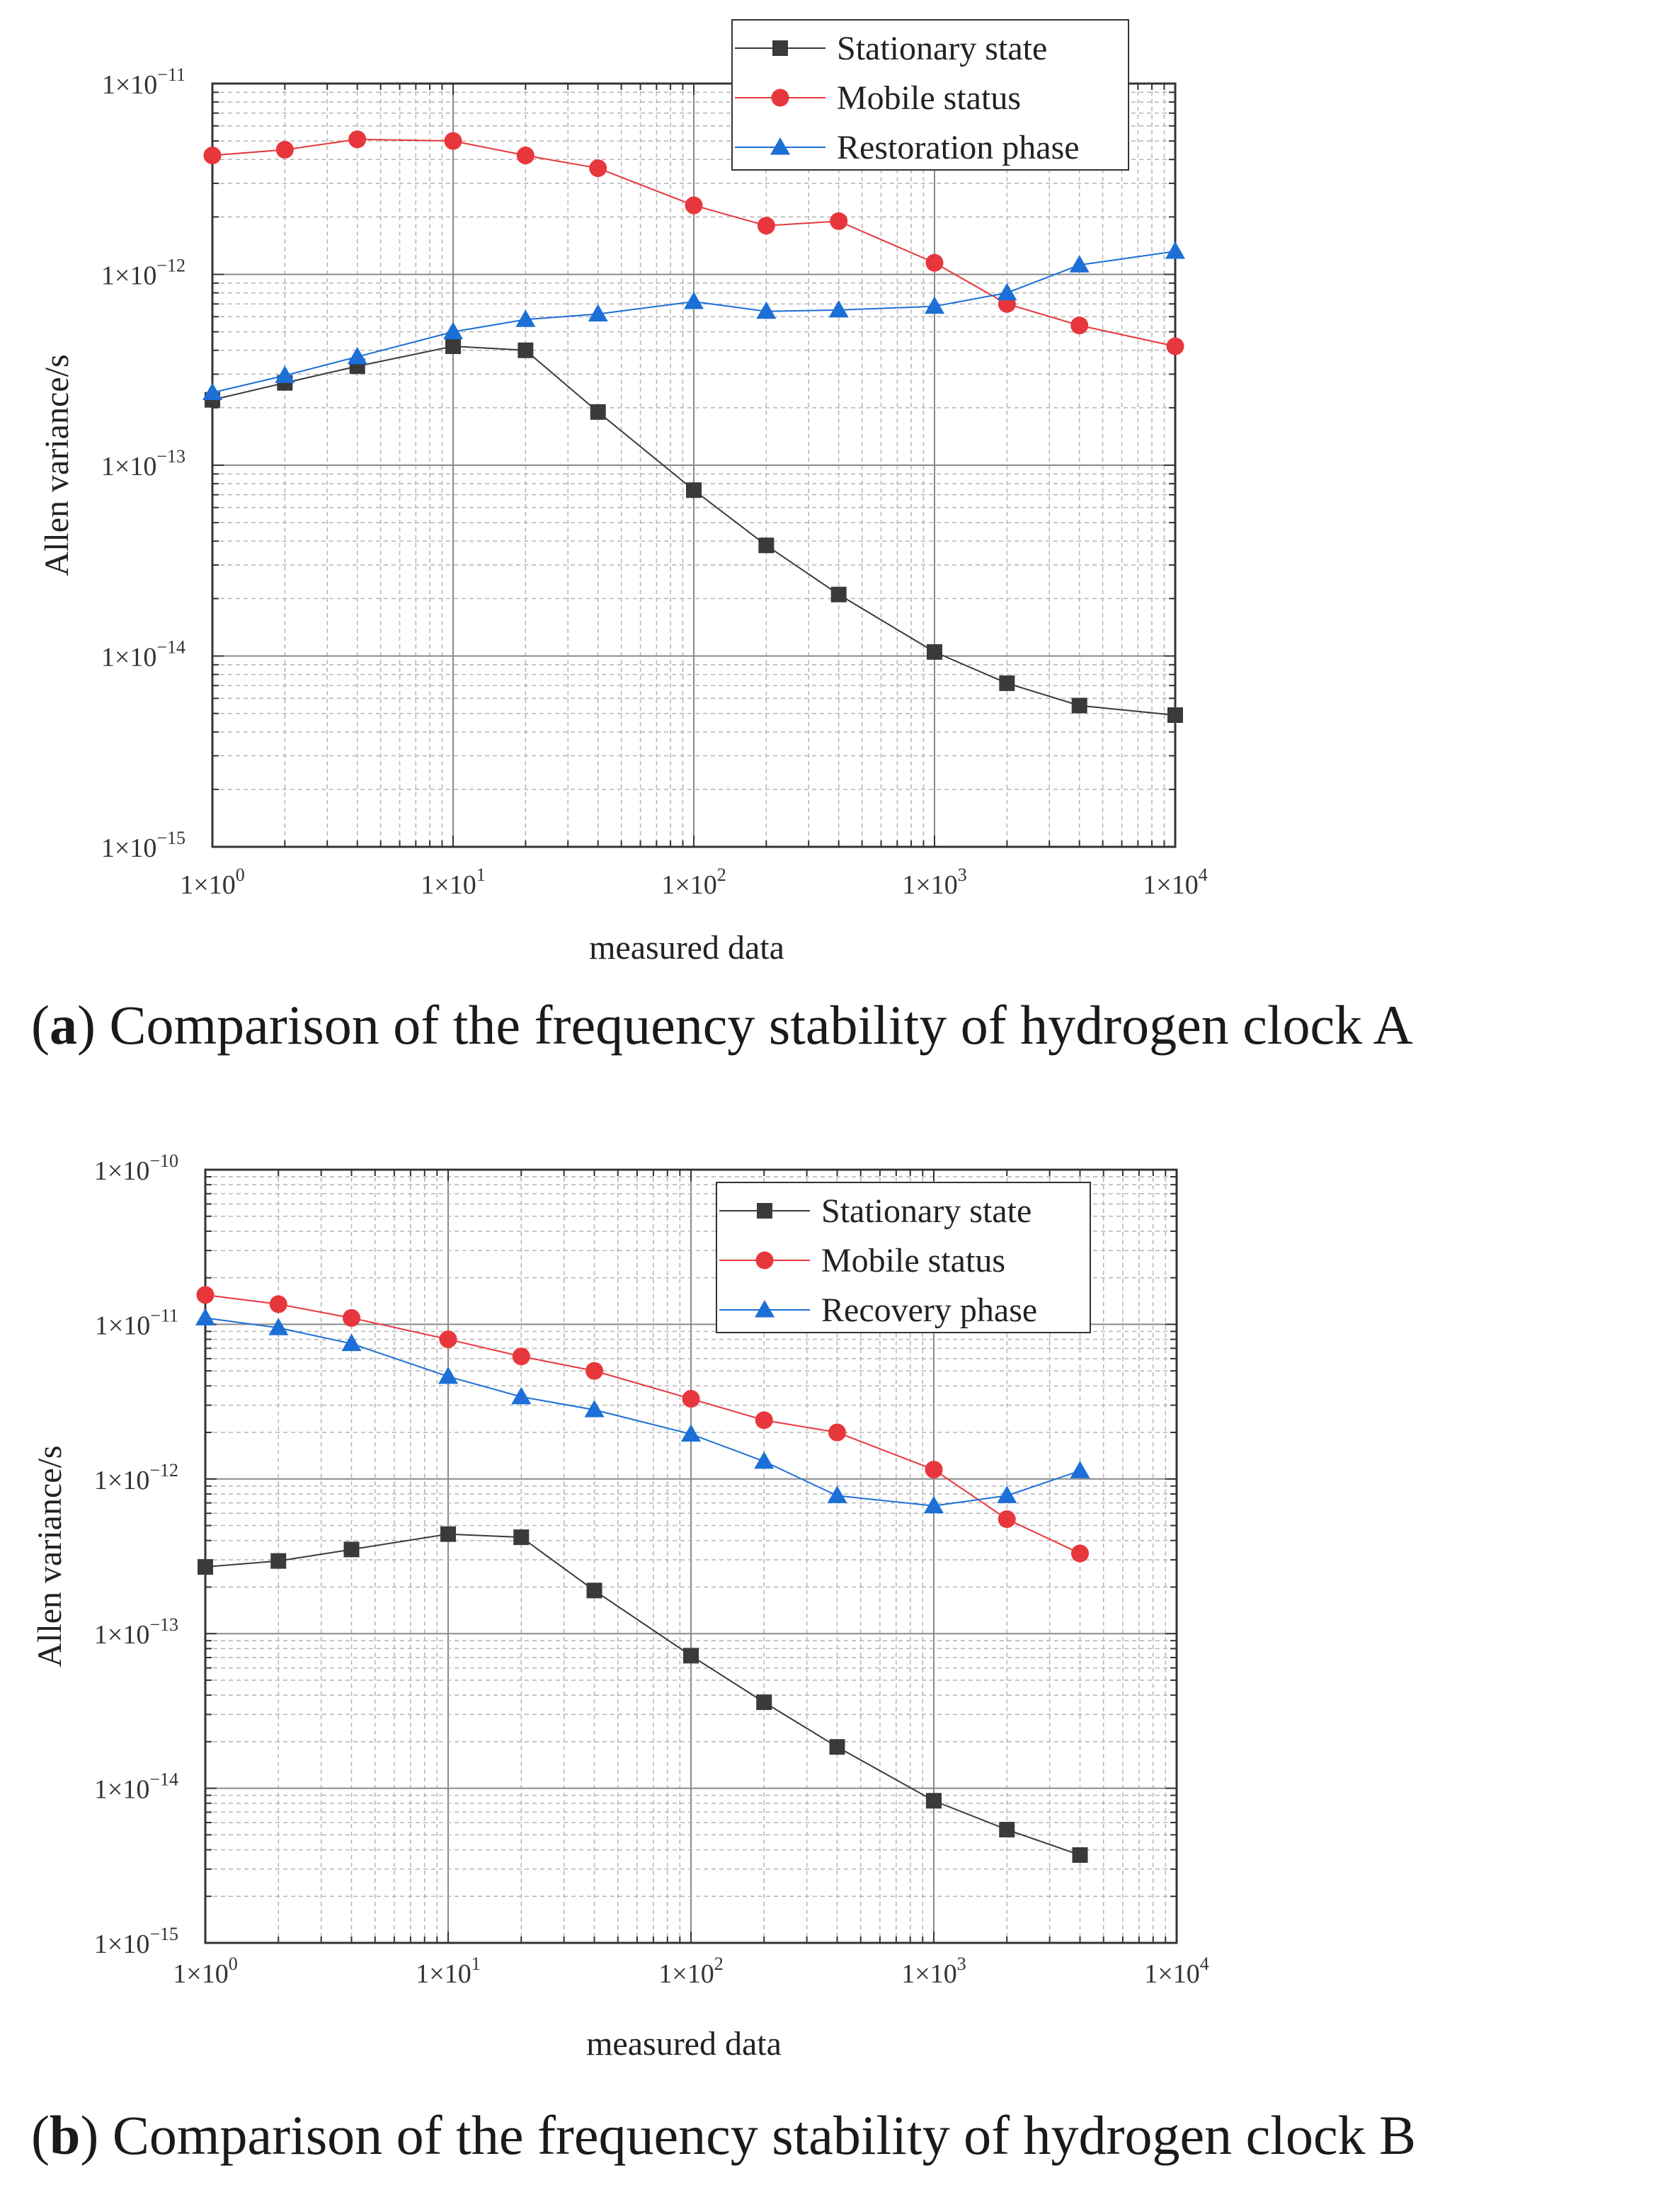 This screenshot has height=2190, width=1680. I want to click on x-tick-label-a: 1×10³, so click(934, 882).